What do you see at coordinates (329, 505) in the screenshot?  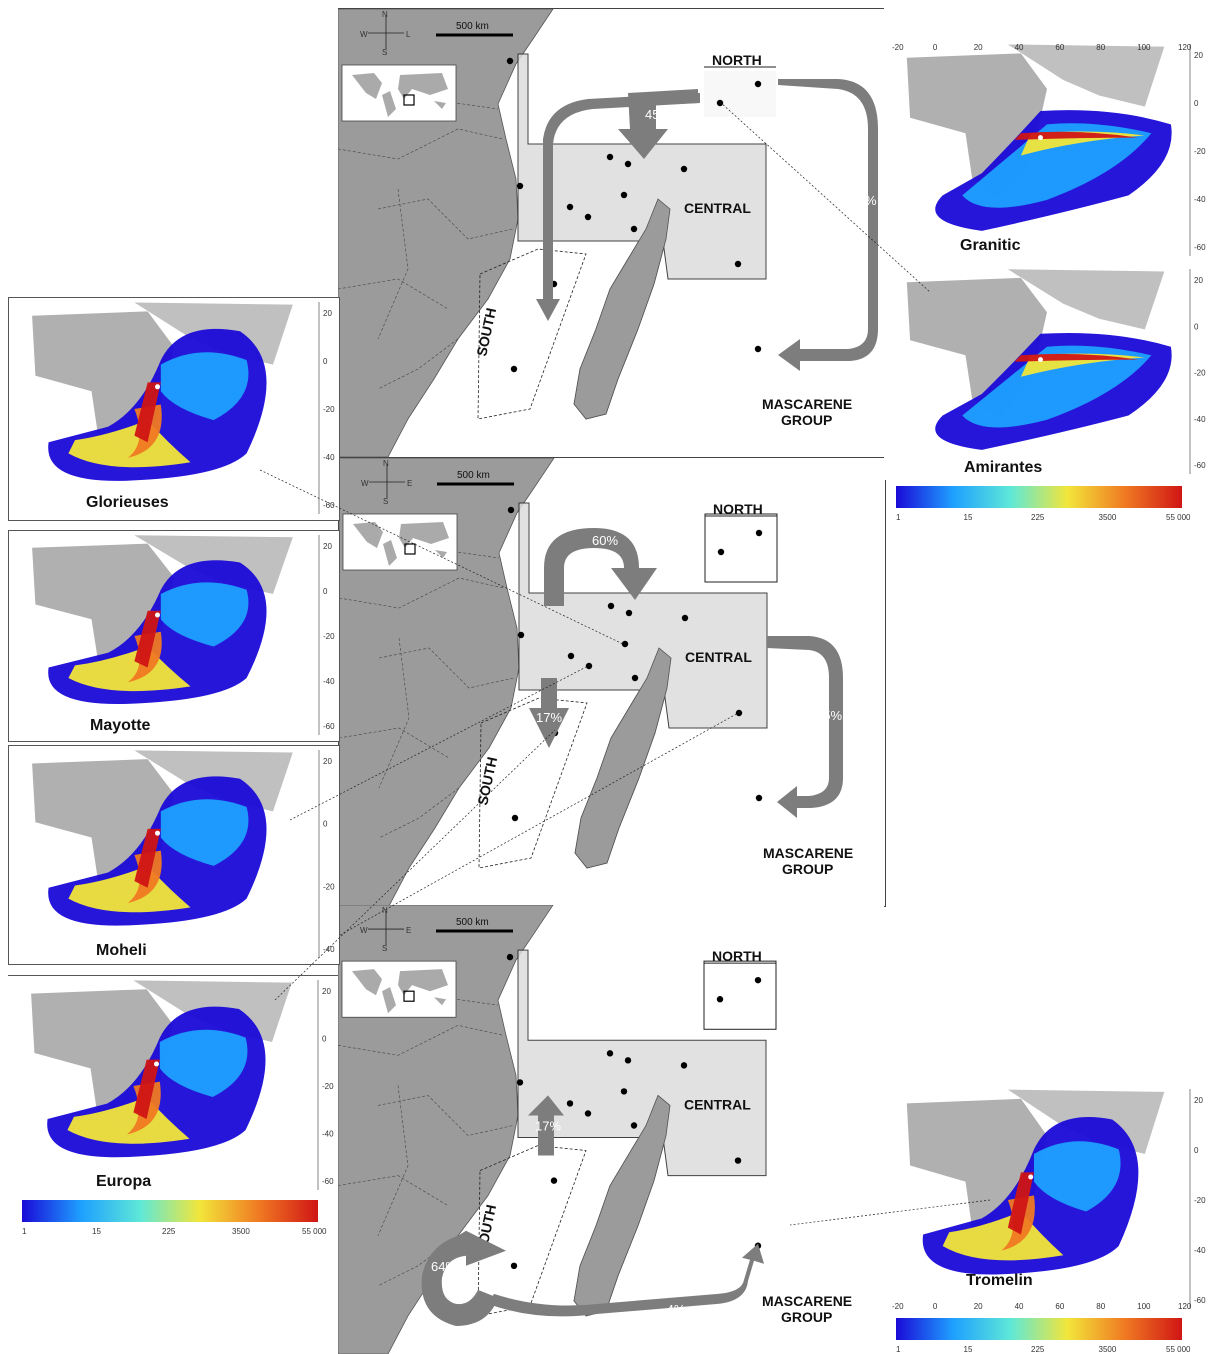 I see `glorieuses-y-tick: -60` at bounding box center [329, 505].